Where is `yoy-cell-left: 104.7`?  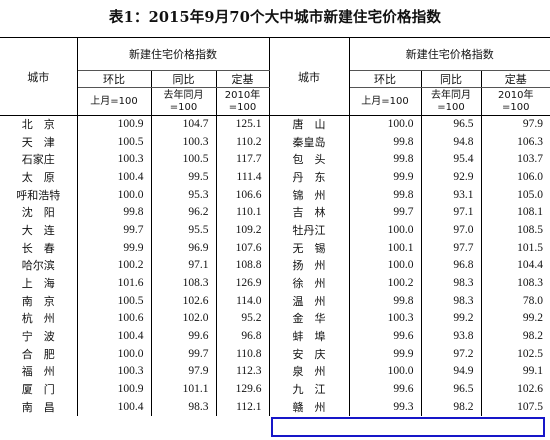 yoy-cell-left: 104.7 is located at coordinates (184, 124).